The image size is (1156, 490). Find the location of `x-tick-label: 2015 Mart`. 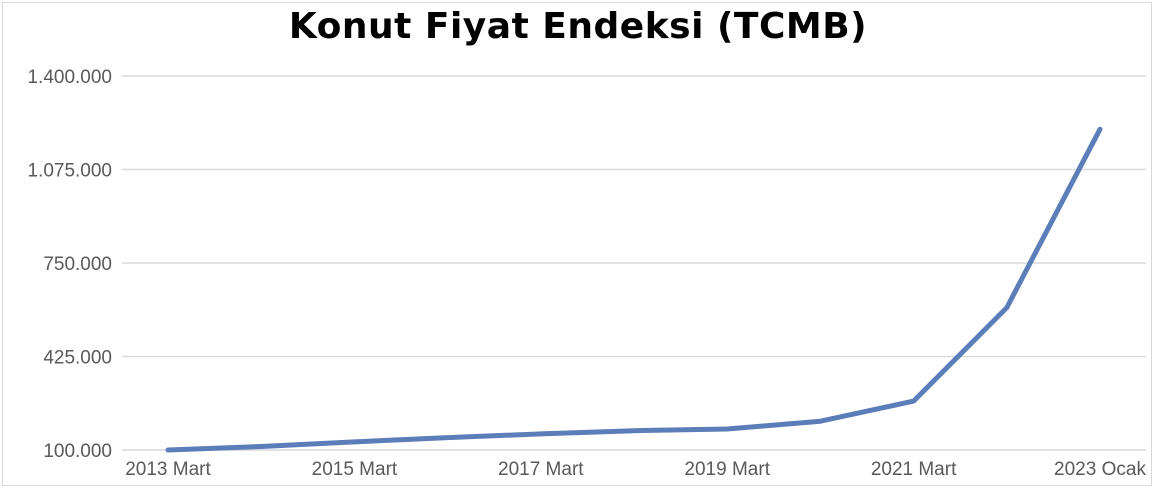

x-tick-label: 2015 Mart is located at coordinates (355, 469).